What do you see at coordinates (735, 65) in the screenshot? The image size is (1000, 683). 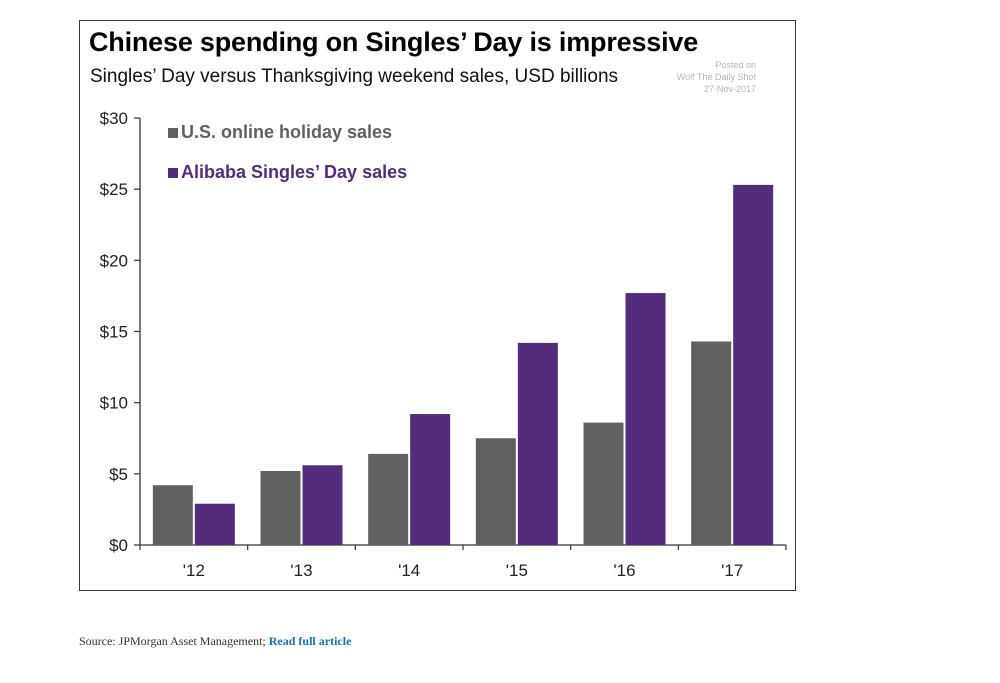 I see `watermark-line-1: Posted on` at bounding box center [735, 65].